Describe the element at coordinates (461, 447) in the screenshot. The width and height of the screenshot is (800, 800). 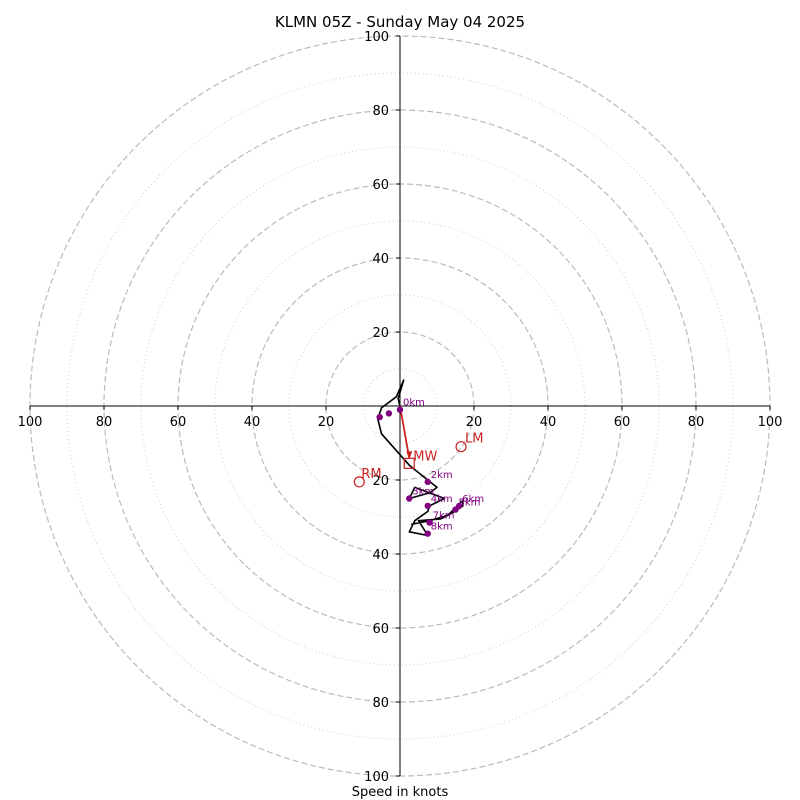
I see `left-mover-marker` at that location.